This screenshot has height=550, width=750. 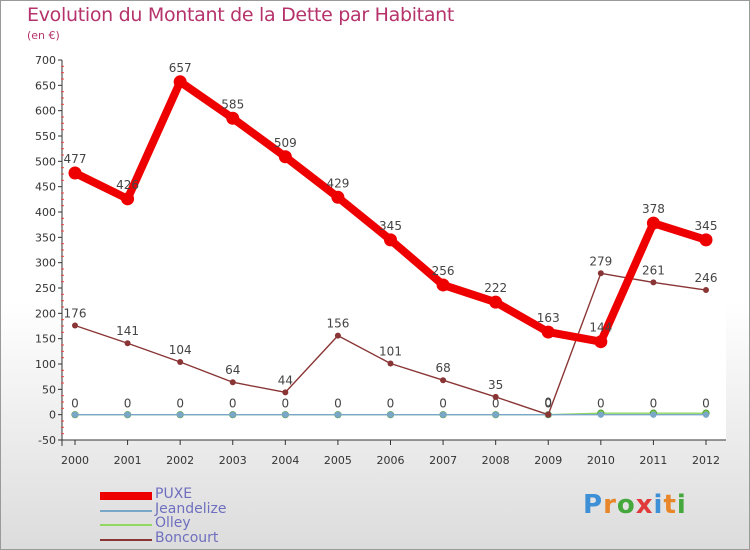 What do you see at coordinates (495, 385) in the screenshot?
I see `data-label-boncourt: 35` at bounding box center [495, 385].